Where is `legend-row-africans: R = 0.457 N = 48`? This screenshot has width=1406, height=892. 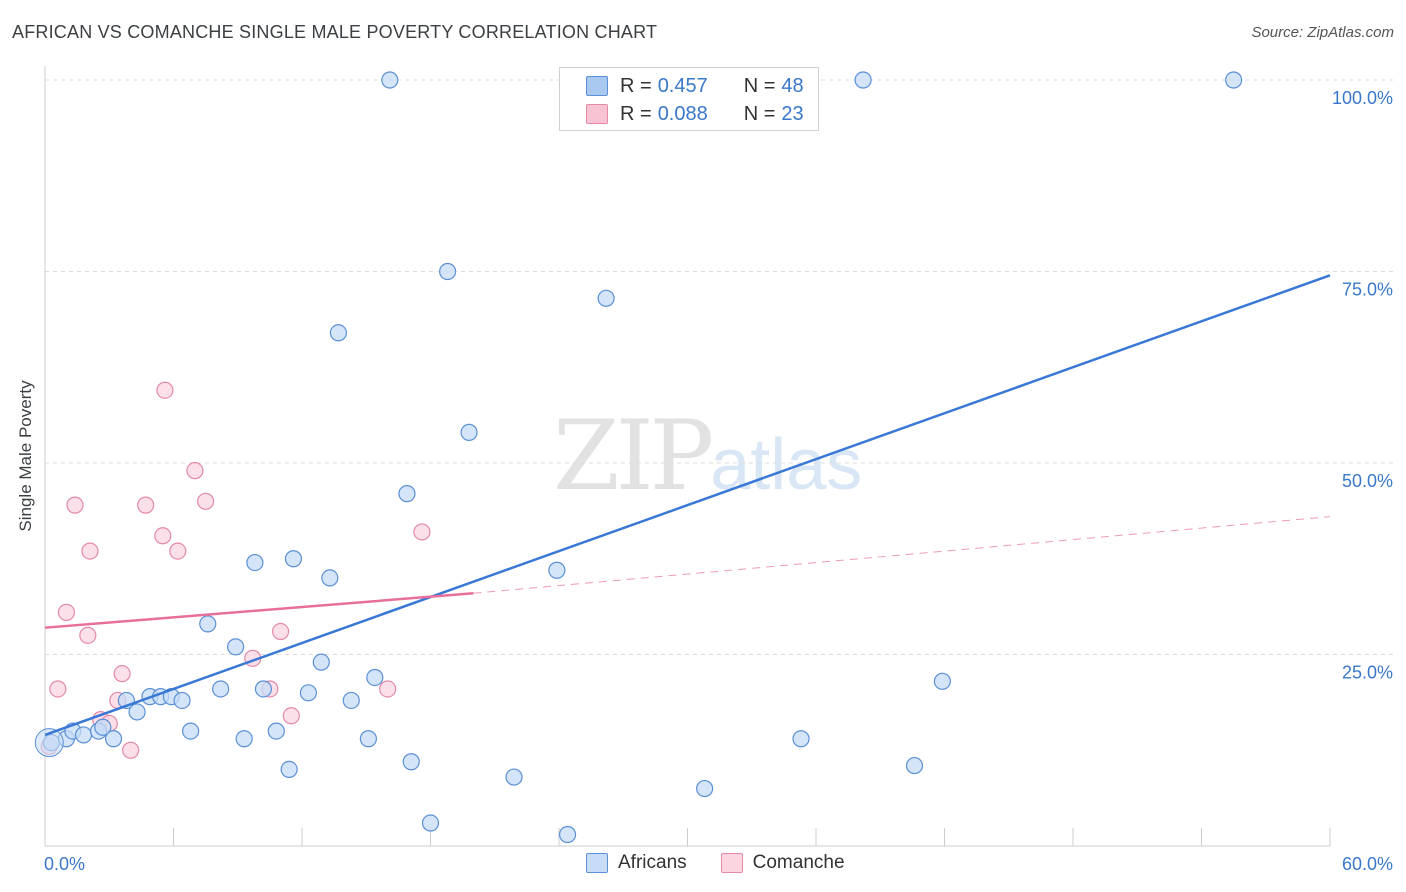 legend-row-africans: R = 0.457 N = 48 is located at coordinates (695, 86).